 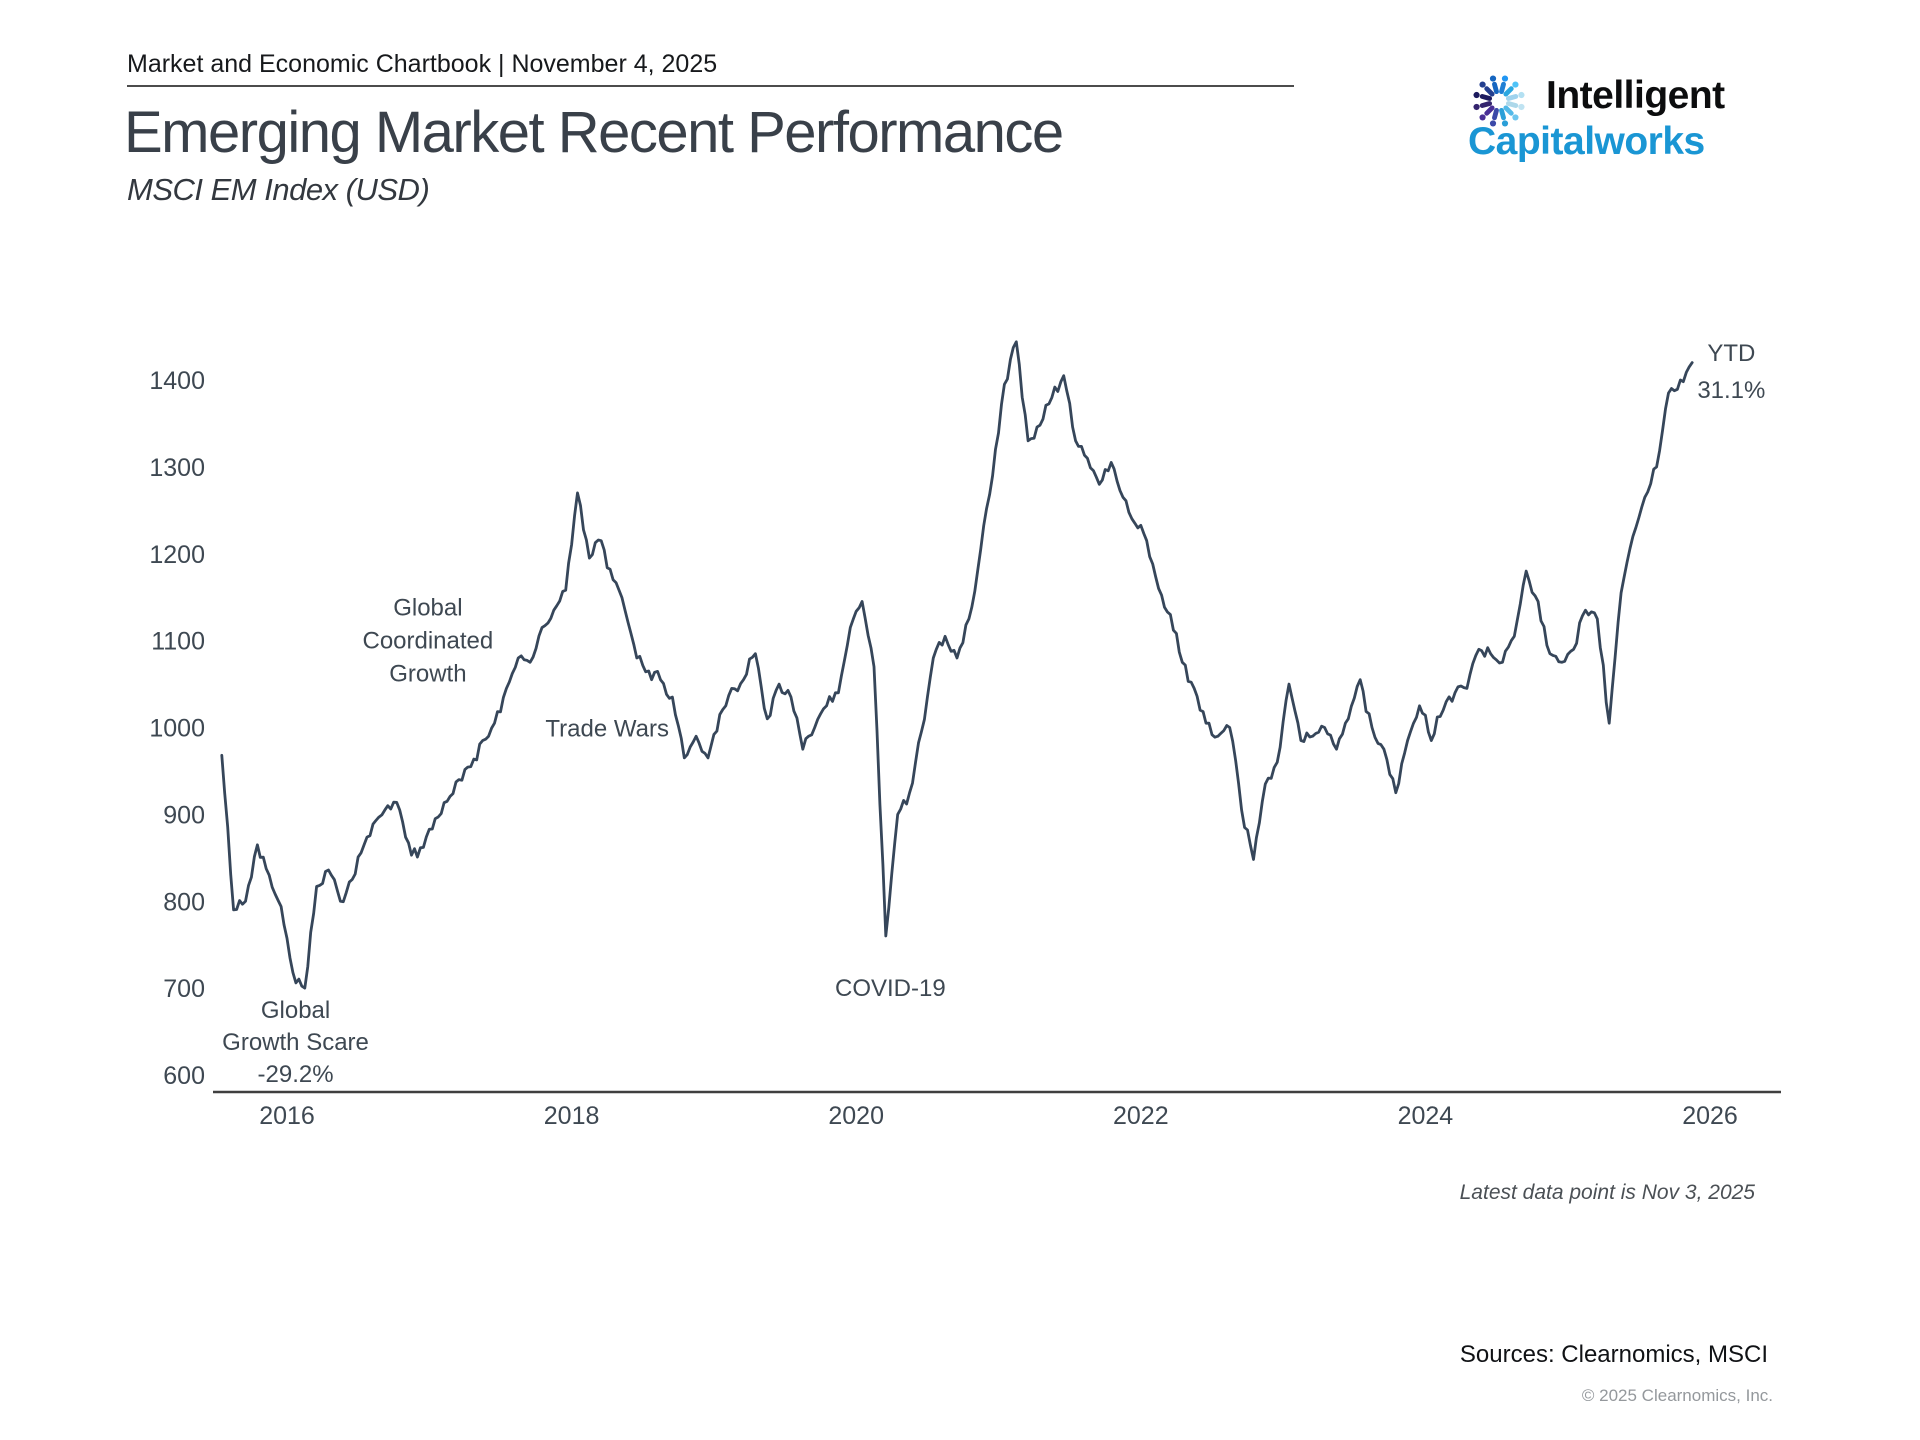 What do you see at coordinates (1710, 1116) in the screenshot?
I see `x-axis-label-2026: 2026` at bounding box center [1710, 1116].